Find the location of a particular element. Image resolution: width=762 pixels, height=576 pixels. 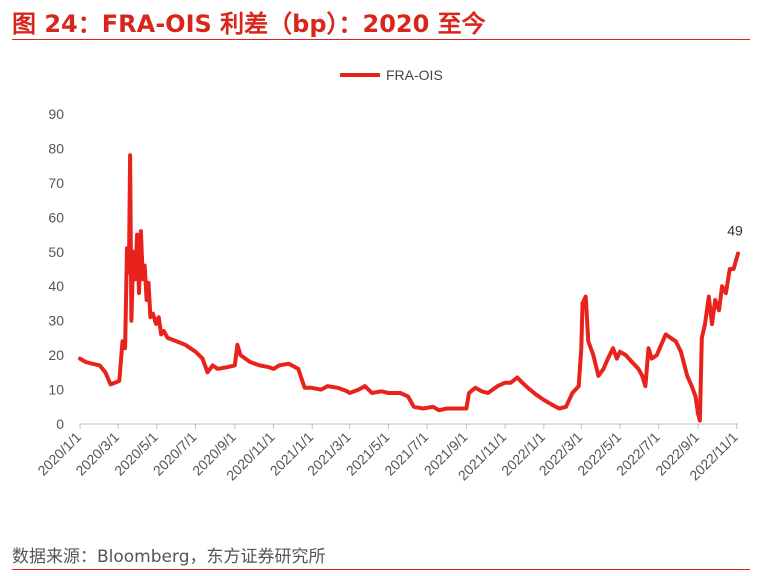

footer-divider is located at coordinates (381, 569).